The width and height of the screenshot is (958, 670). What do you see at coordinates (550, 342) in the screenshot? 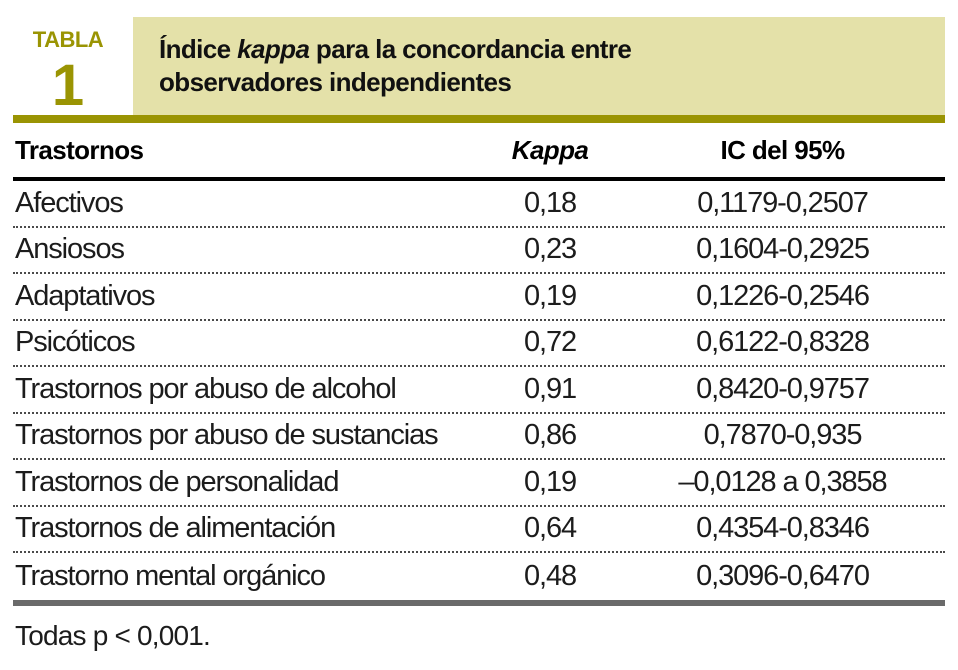
I see `cell-kappa: 0,72` at bounding box center [550, 342].